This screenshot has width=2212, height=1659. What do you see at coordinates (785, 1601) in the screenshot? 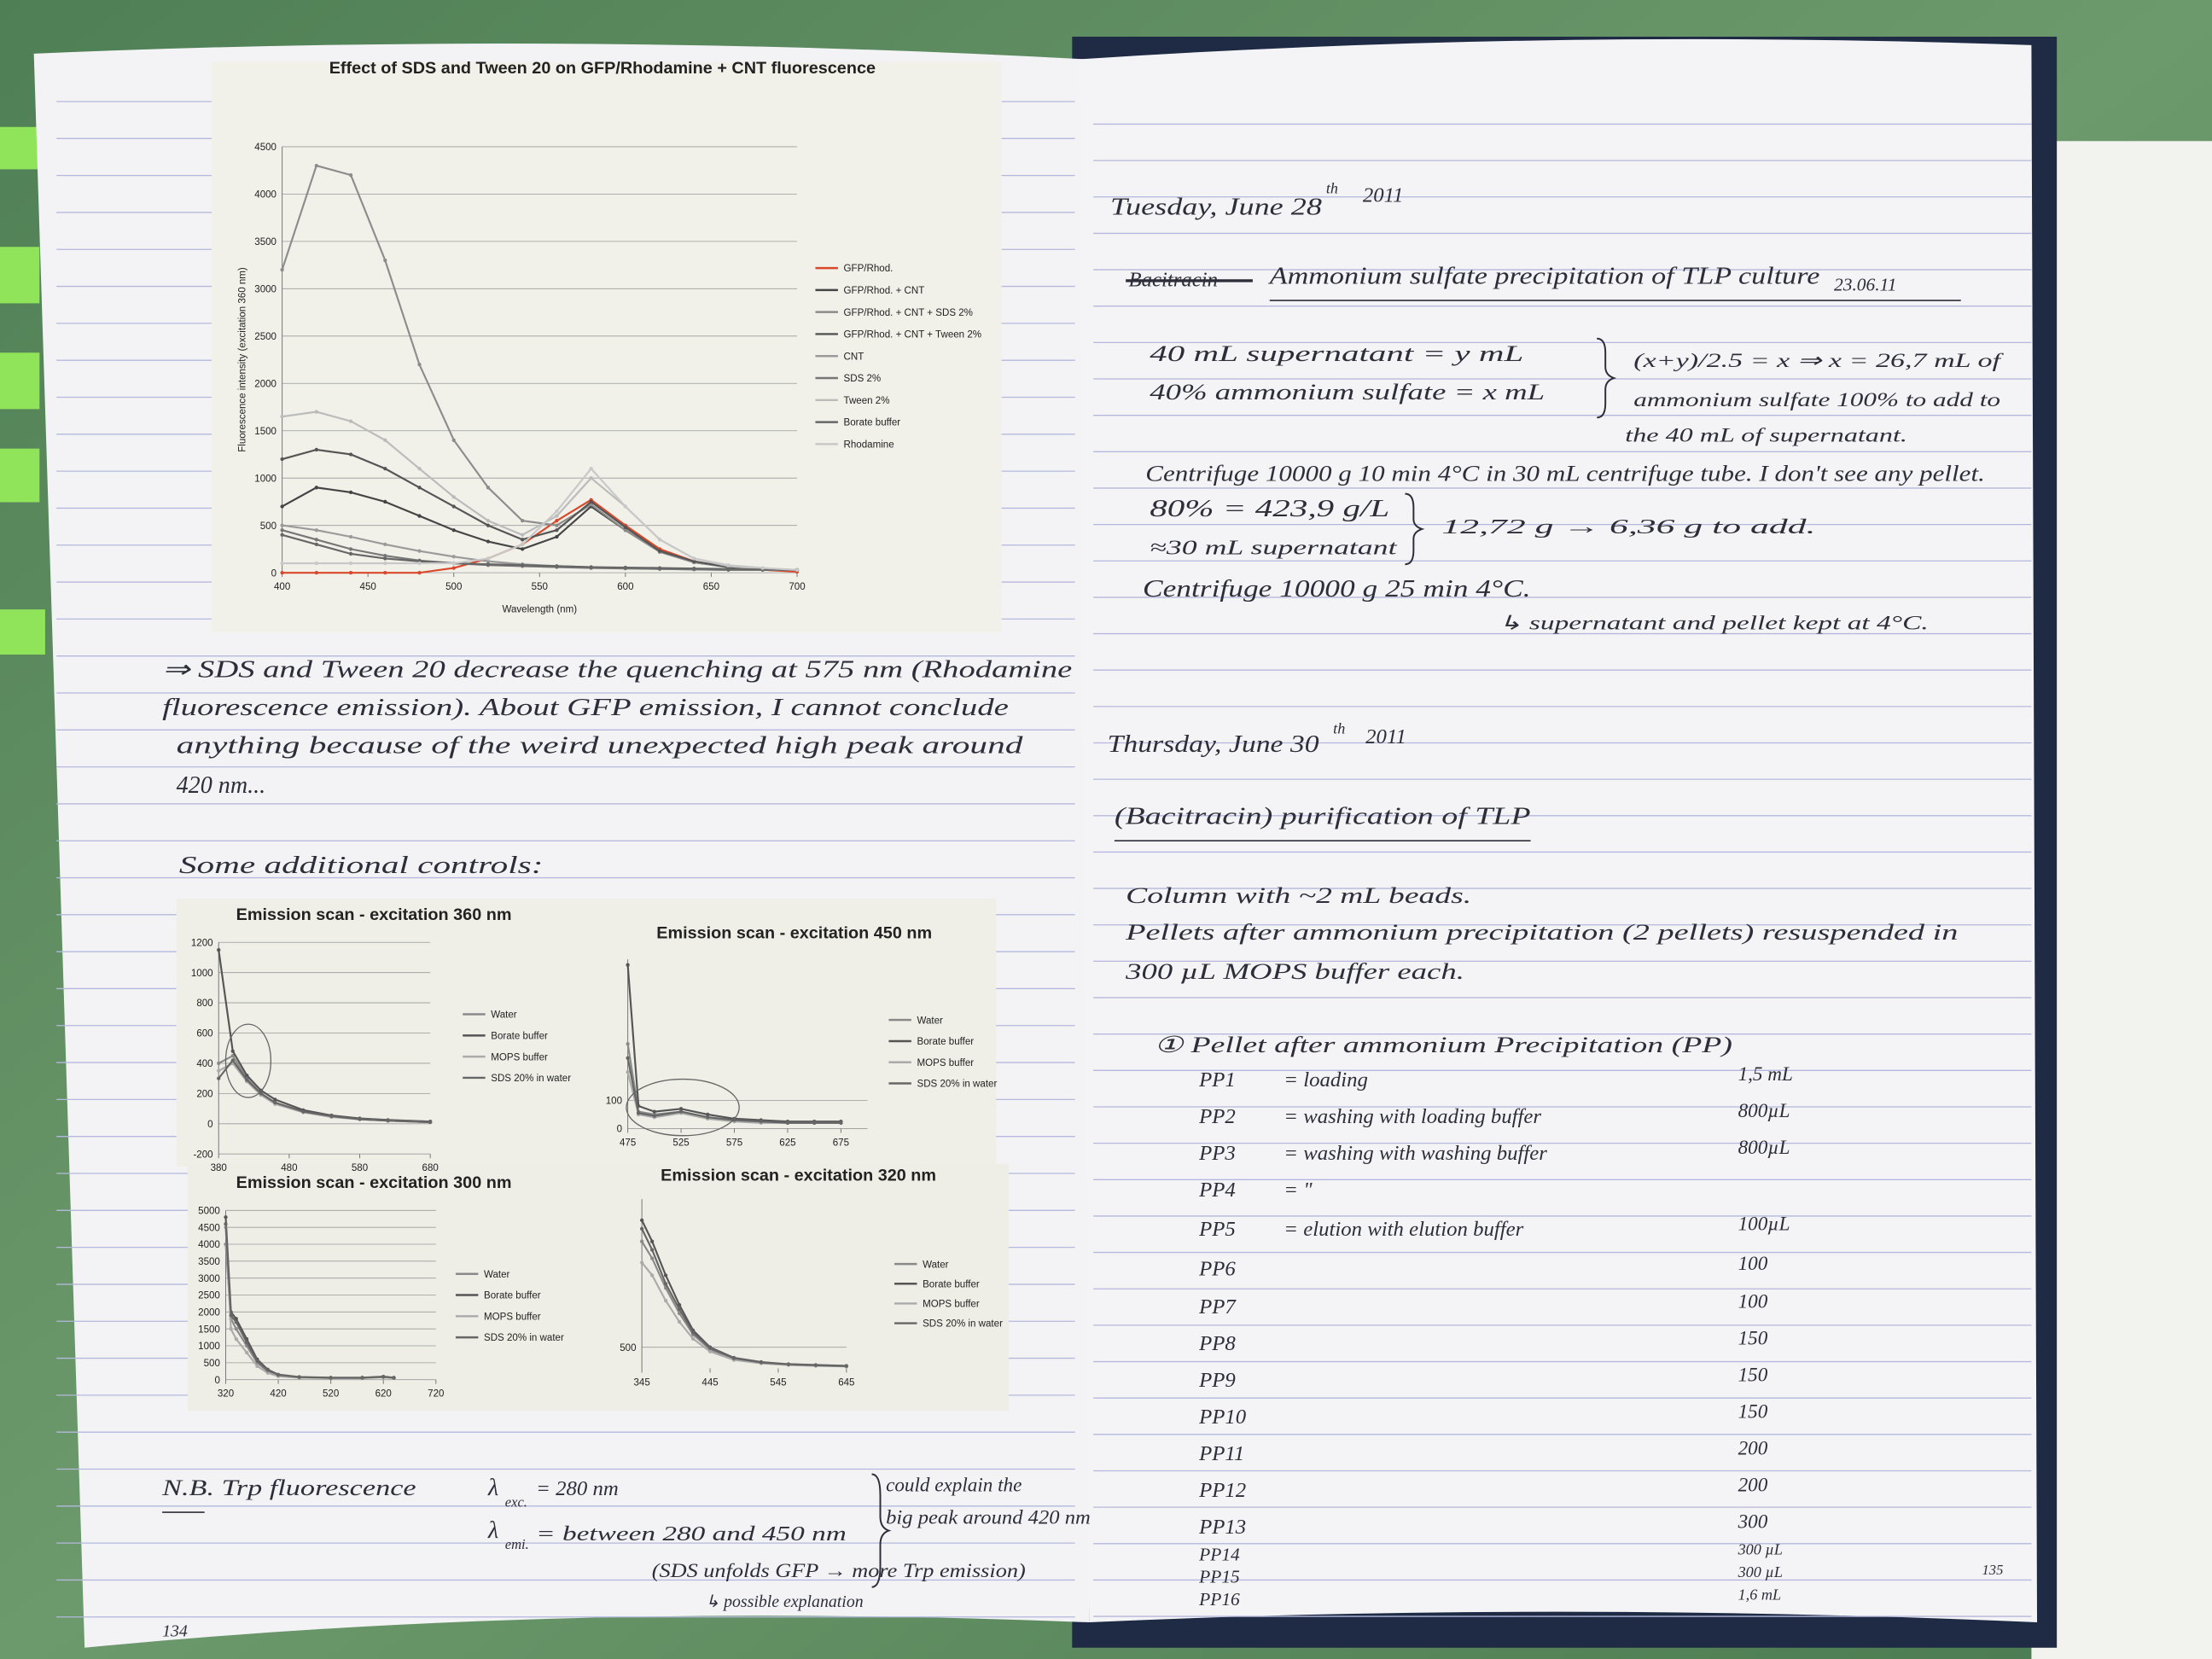
I see `handwritten-text: ↳ possible explanation` at bounding box center [785, 1601].